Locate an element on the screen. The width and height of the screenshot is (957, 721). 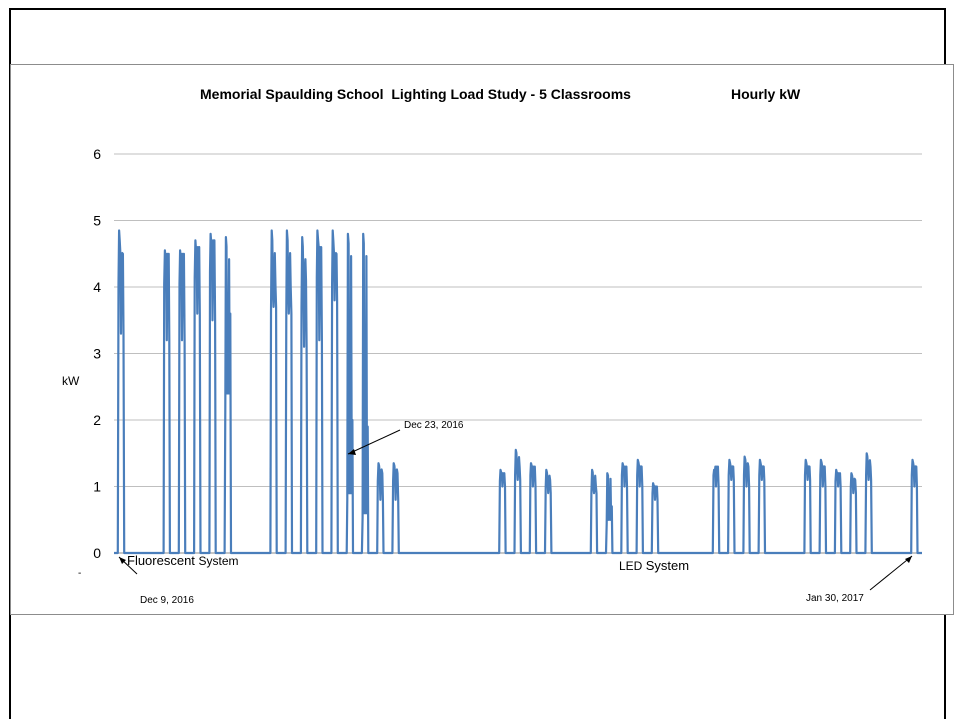
y-tick-labels: 0 1 2 3 4 5 6 is located at coordinates (97, 353).